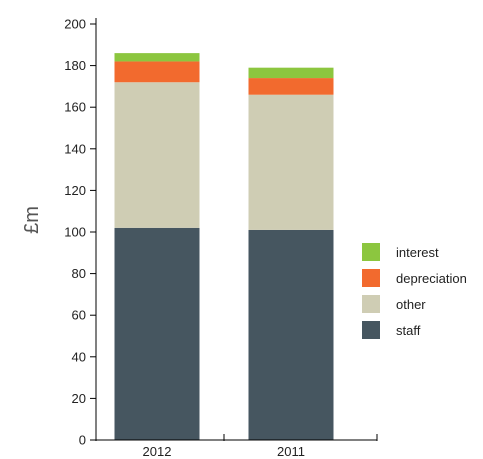 The width and height of the screenshot is (483, 459). What do you see at coordinates (291, 86) in the screenshot?
I see `bar-2011-depreciation` at bounding box center [291, 86].